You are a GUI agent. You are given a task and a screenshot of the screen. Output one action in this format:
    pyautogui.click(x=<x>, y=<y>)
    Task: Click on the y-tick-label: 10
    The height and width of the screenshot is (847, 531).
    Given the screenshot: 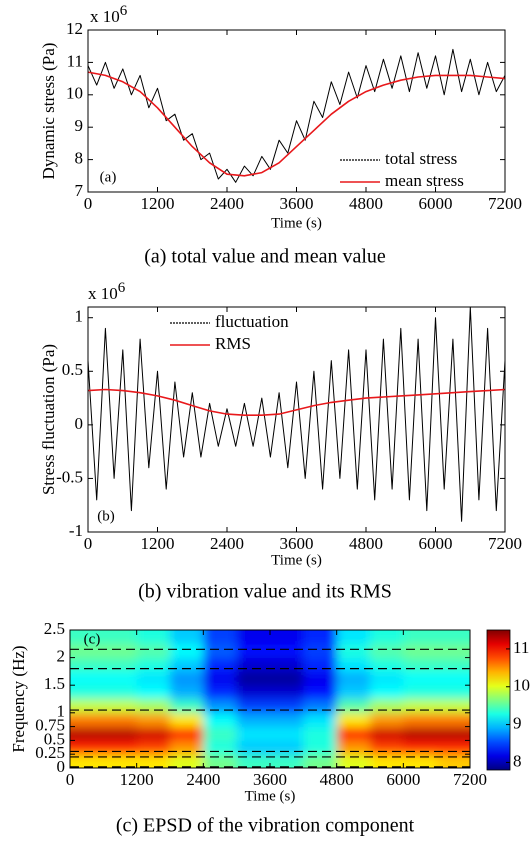 What is the action you would take?
    pyautogui.click(x=74, y=93)
    